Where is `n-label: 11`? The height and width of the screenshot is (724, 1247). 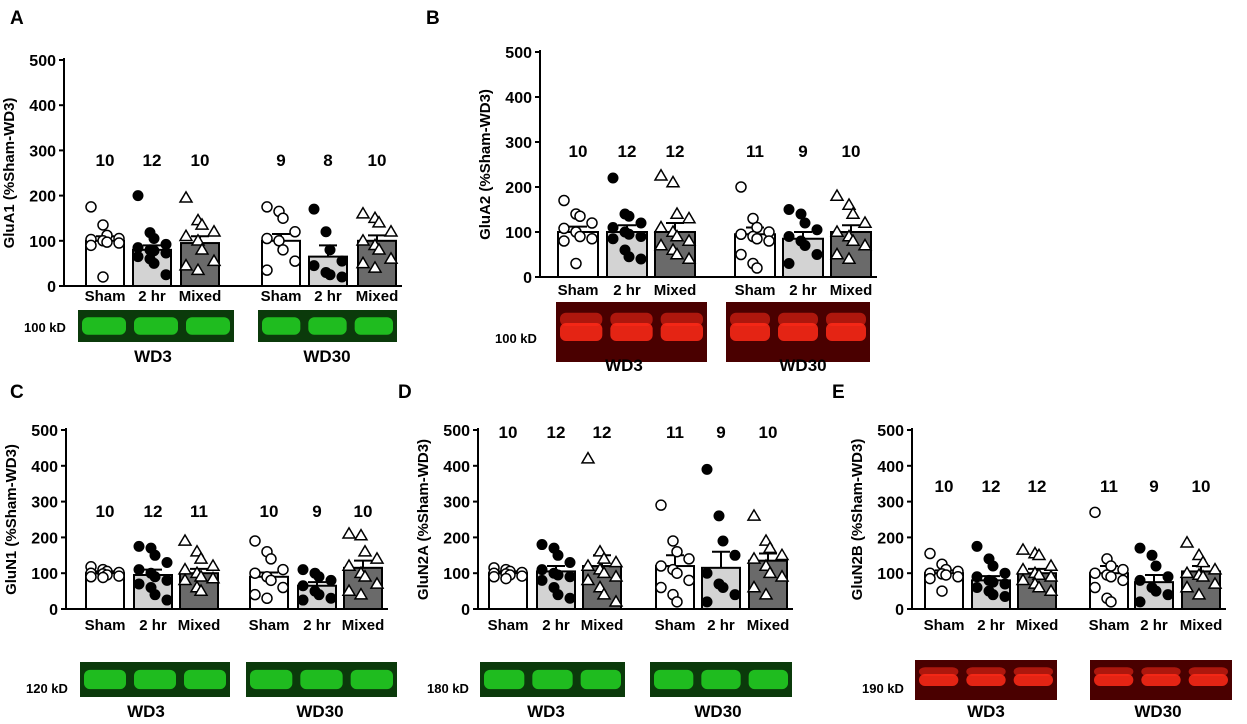
n-label: 11 is located at coordinates (675, 432).